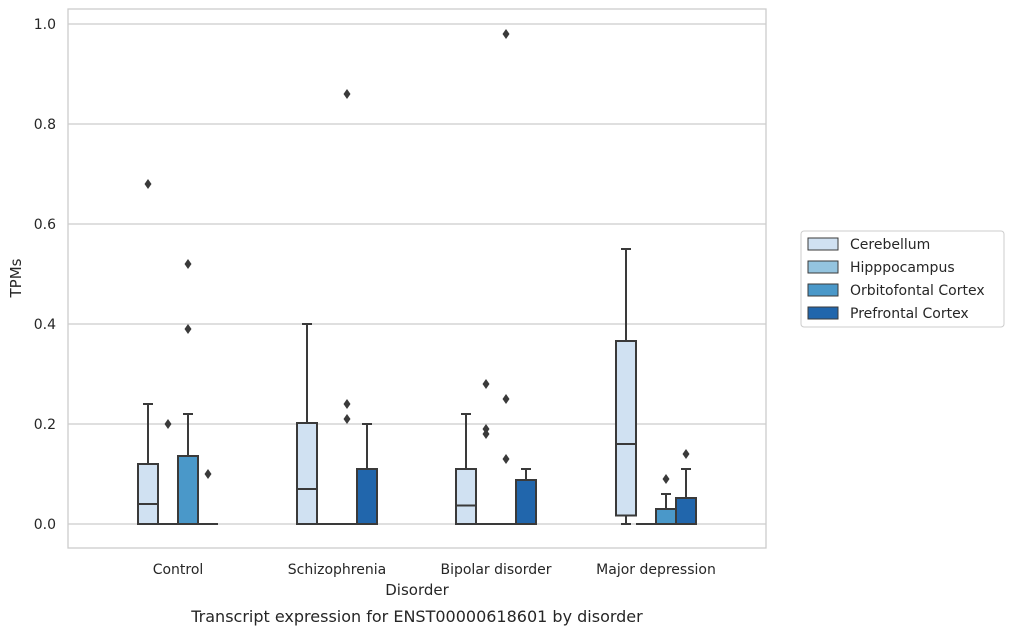 Image resolution: width=1014 pixels, height=634 pixels. I want to click on x-tick-label: Control, so click(178, 570).